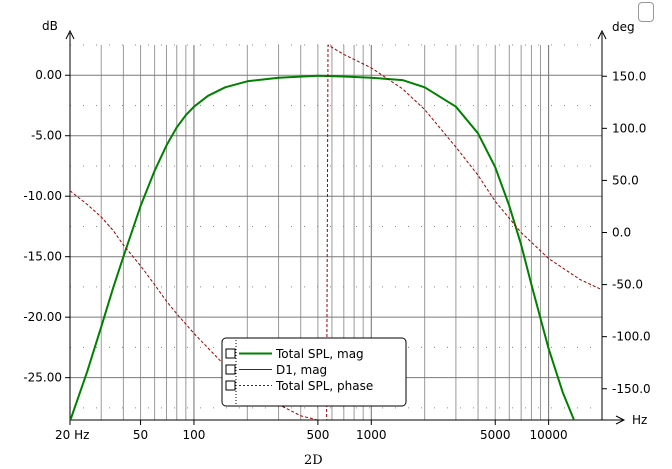  Describe the element at coordinates (46, 136) in the screenshot. I see `y-left-tick-label: -5.00` at that location.